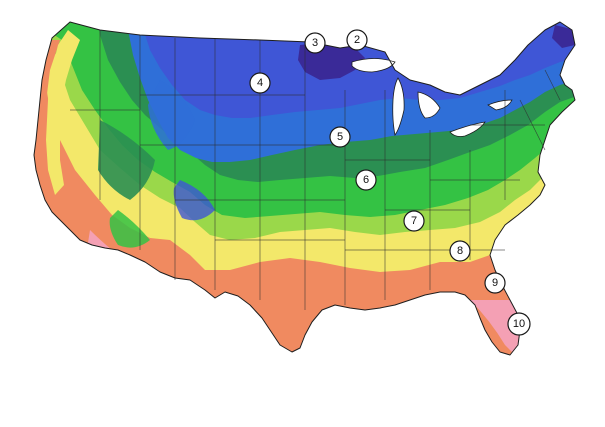 The image size is (605, 427). I want to click on zone-badge-3-label: 3, so click(315, 43).